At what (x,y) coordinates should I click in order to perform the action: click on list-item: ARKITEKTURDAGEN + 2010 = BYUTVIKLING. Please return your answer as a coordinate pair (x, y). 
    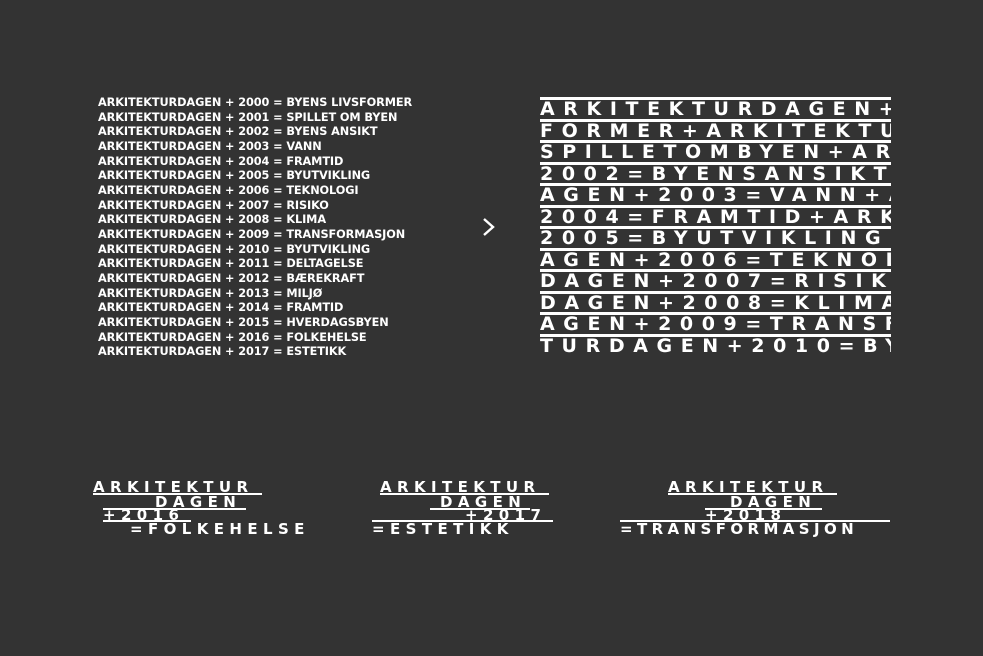
    Looking at the image, I should click on (234, 249).